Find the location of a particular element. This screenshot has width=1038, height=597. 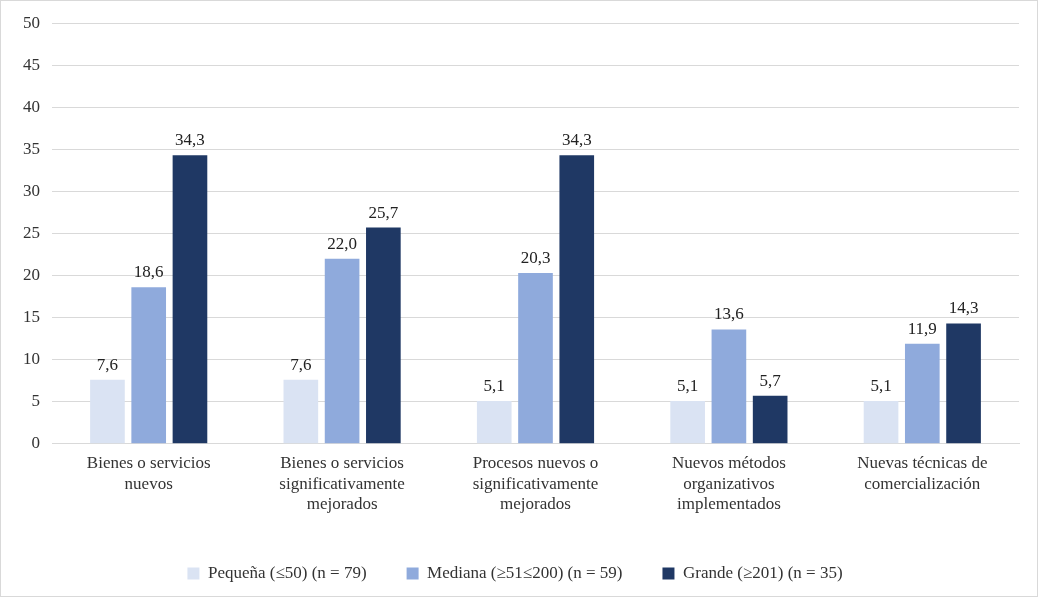

data-label: 5,7 is located at coordinates (770, 380).